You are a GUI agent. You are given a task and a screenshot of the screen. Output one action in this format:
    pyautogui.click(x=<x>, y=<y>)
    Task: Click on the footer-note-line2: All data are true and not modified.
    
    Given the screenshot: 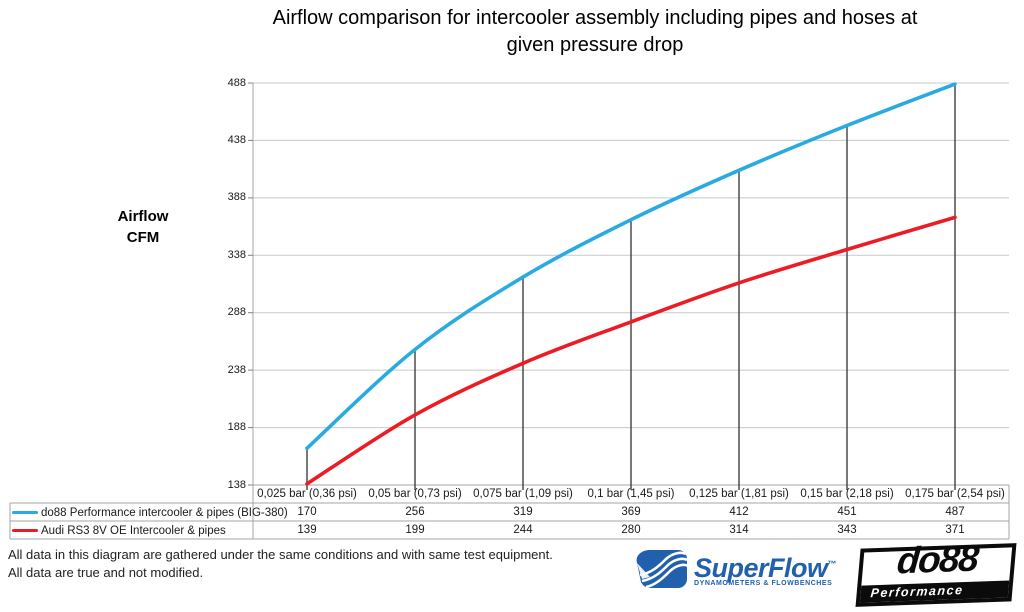 What is the action you would take?
    pyautogui.click(x=106, y=572)
    